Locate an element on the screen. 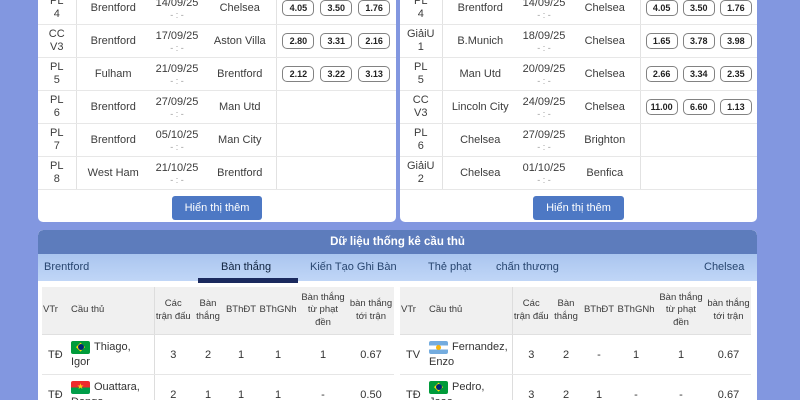 The image size is (800, 400). fixture-row: PL 7 Brentford 05/10/25- : - Man City is located at coordinates (217, 140).